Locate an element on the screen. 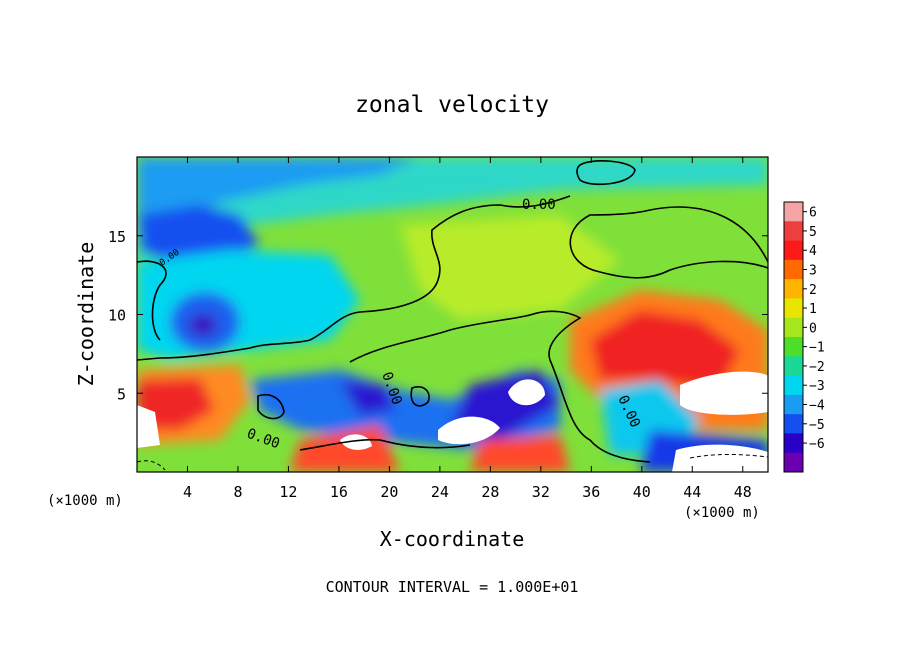 Image resolution: width=904 pixels, height=654 pixels. colorbar-label: −1 is located at coordinates (817, 348).